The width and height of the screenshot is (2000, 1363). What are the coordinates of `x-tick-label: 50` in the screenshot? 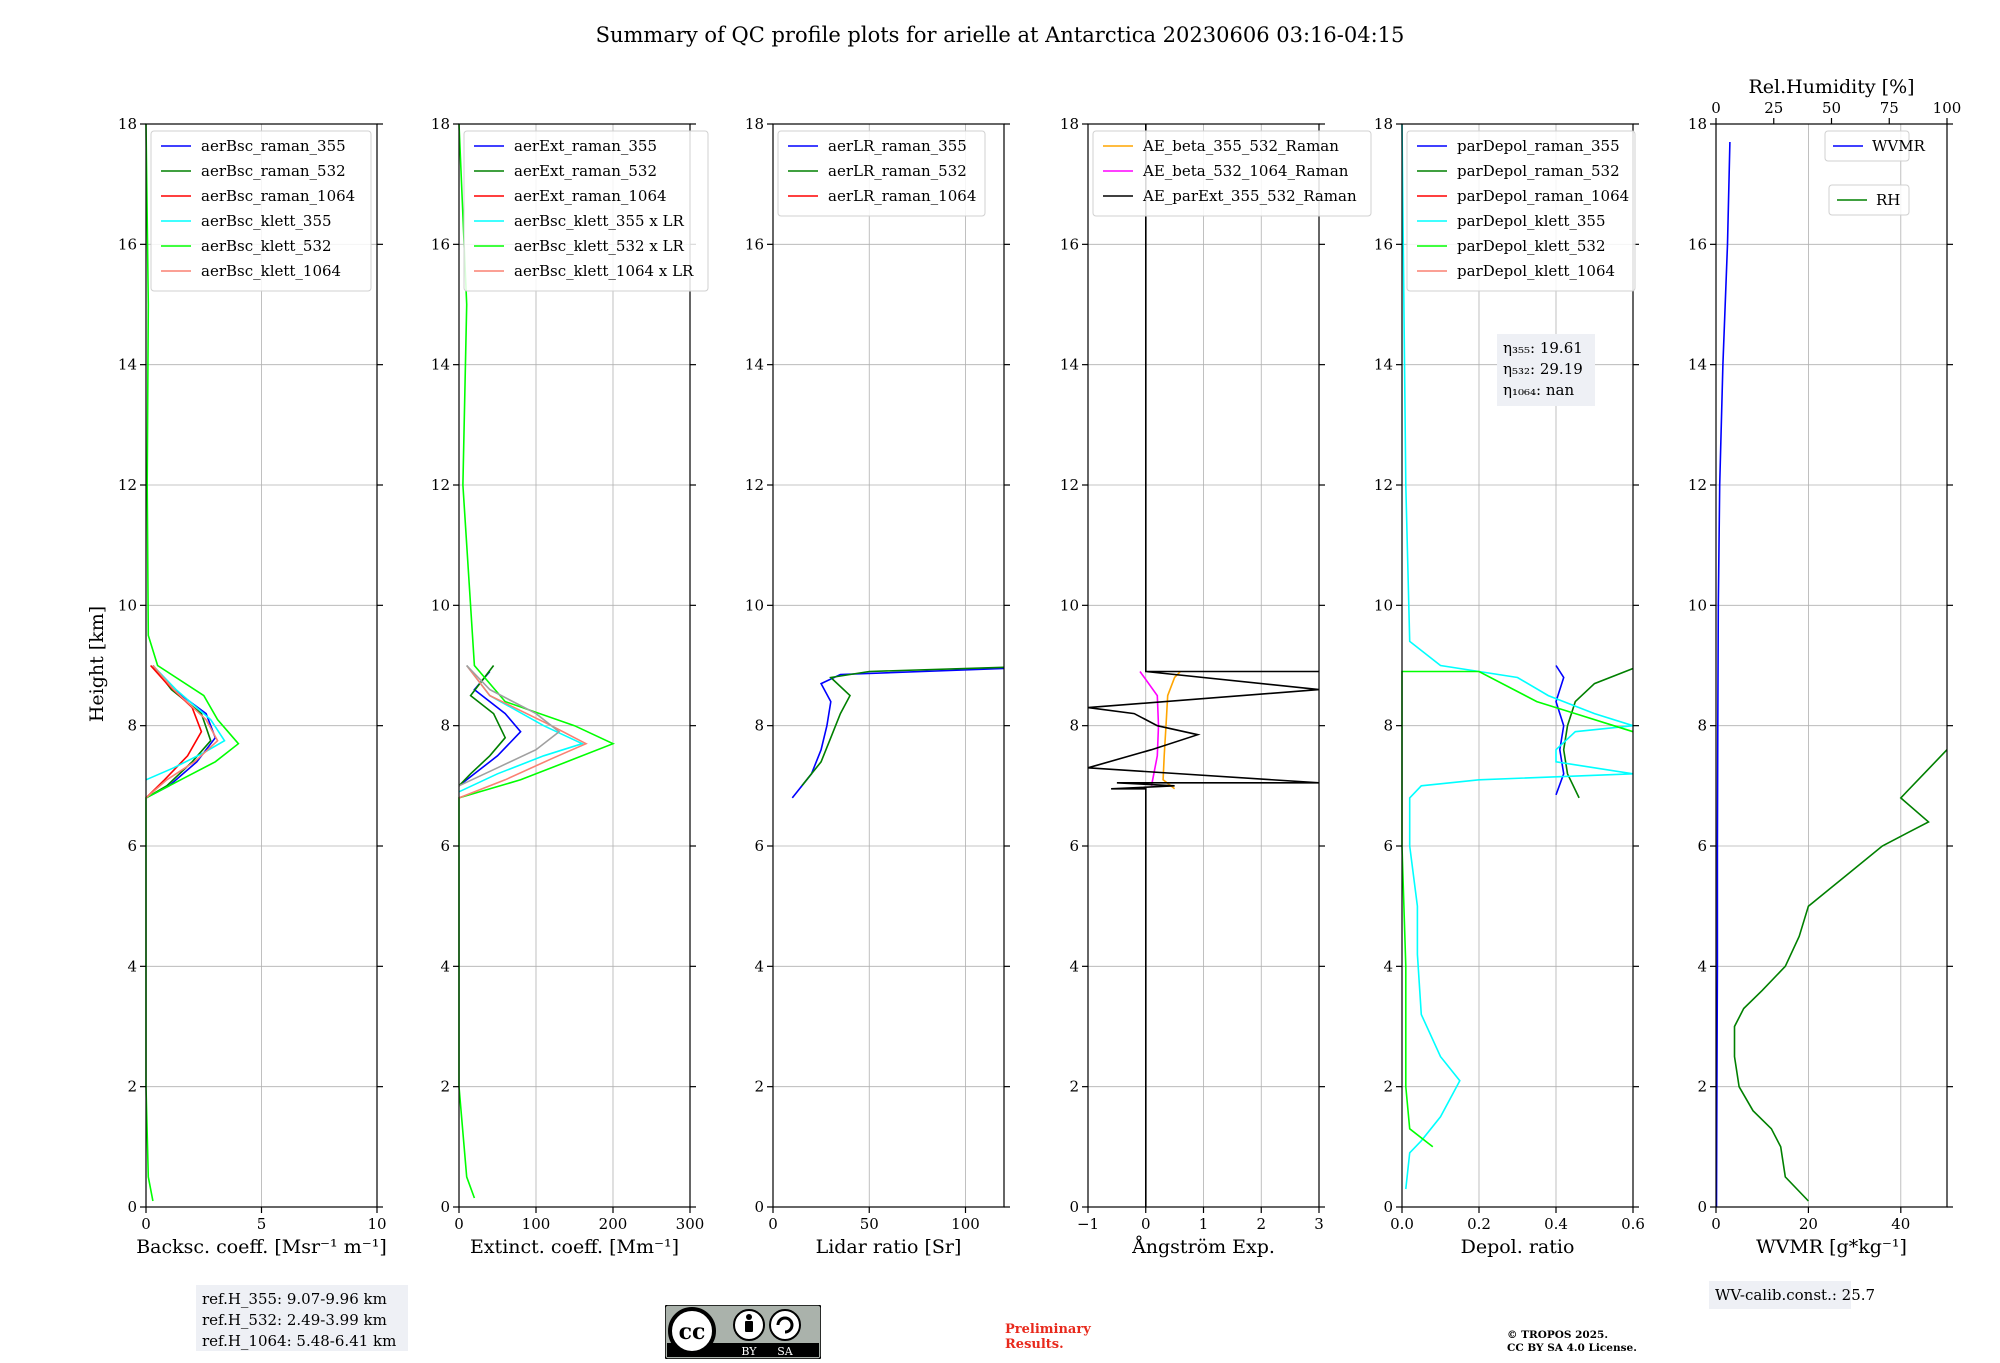 It's located at (869, 1224).